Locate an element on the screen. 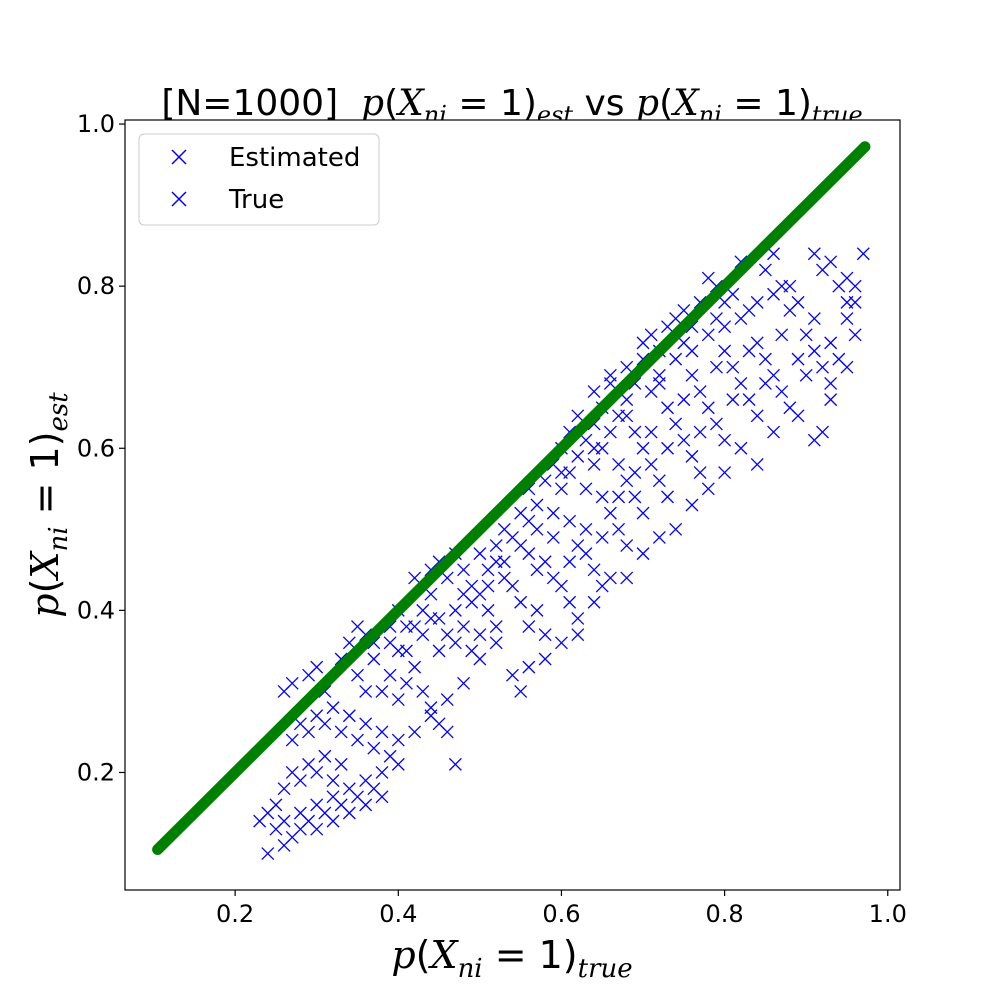  x-tick-label: 0.4 is located at coordinates (398, 914).